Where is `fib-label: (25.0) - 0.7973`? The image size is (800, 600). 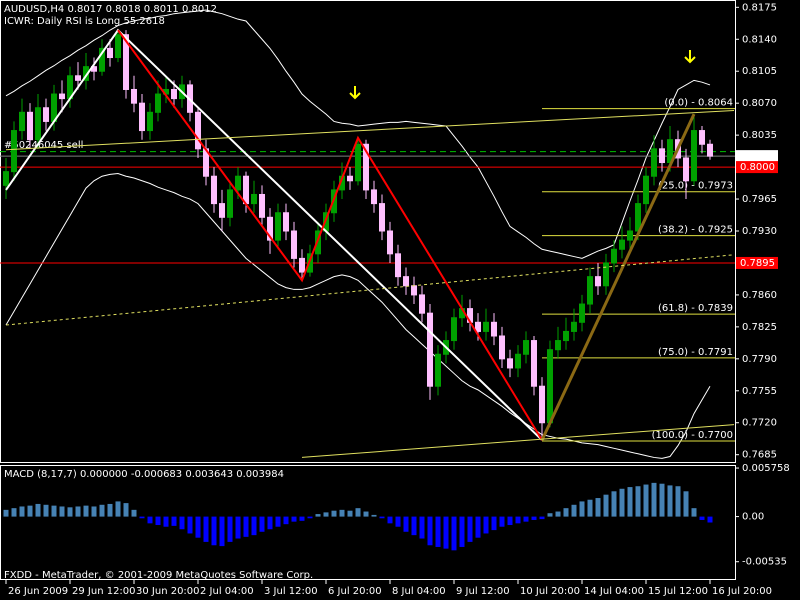 fib-label: (25.0) - 0.7973 is located at coordinates (695, 186).